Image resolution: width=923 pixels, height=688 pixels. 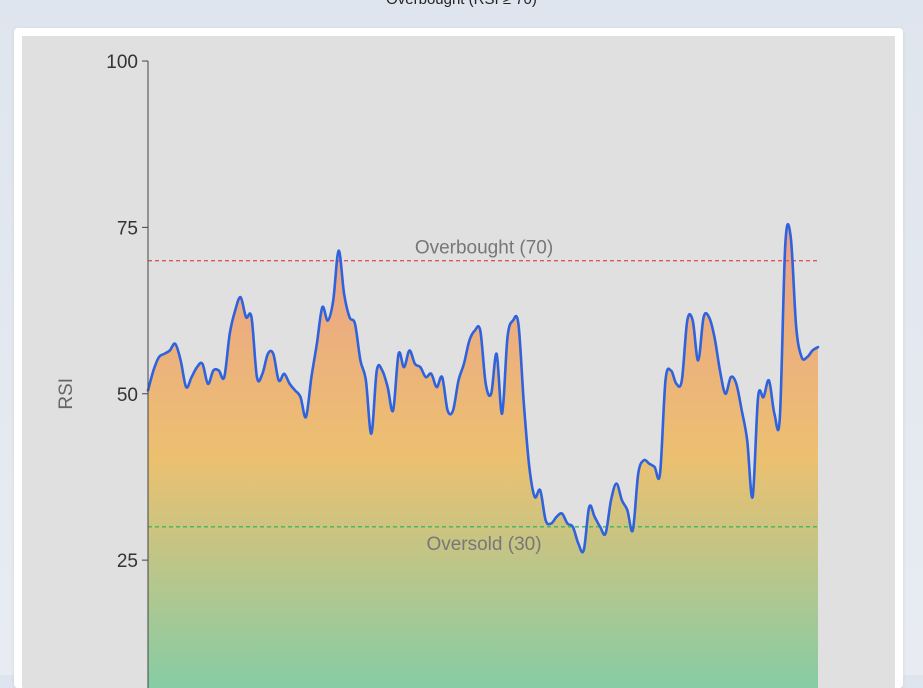 I want to click on y-tick-label-75: 75, so click(x=127, y=228).